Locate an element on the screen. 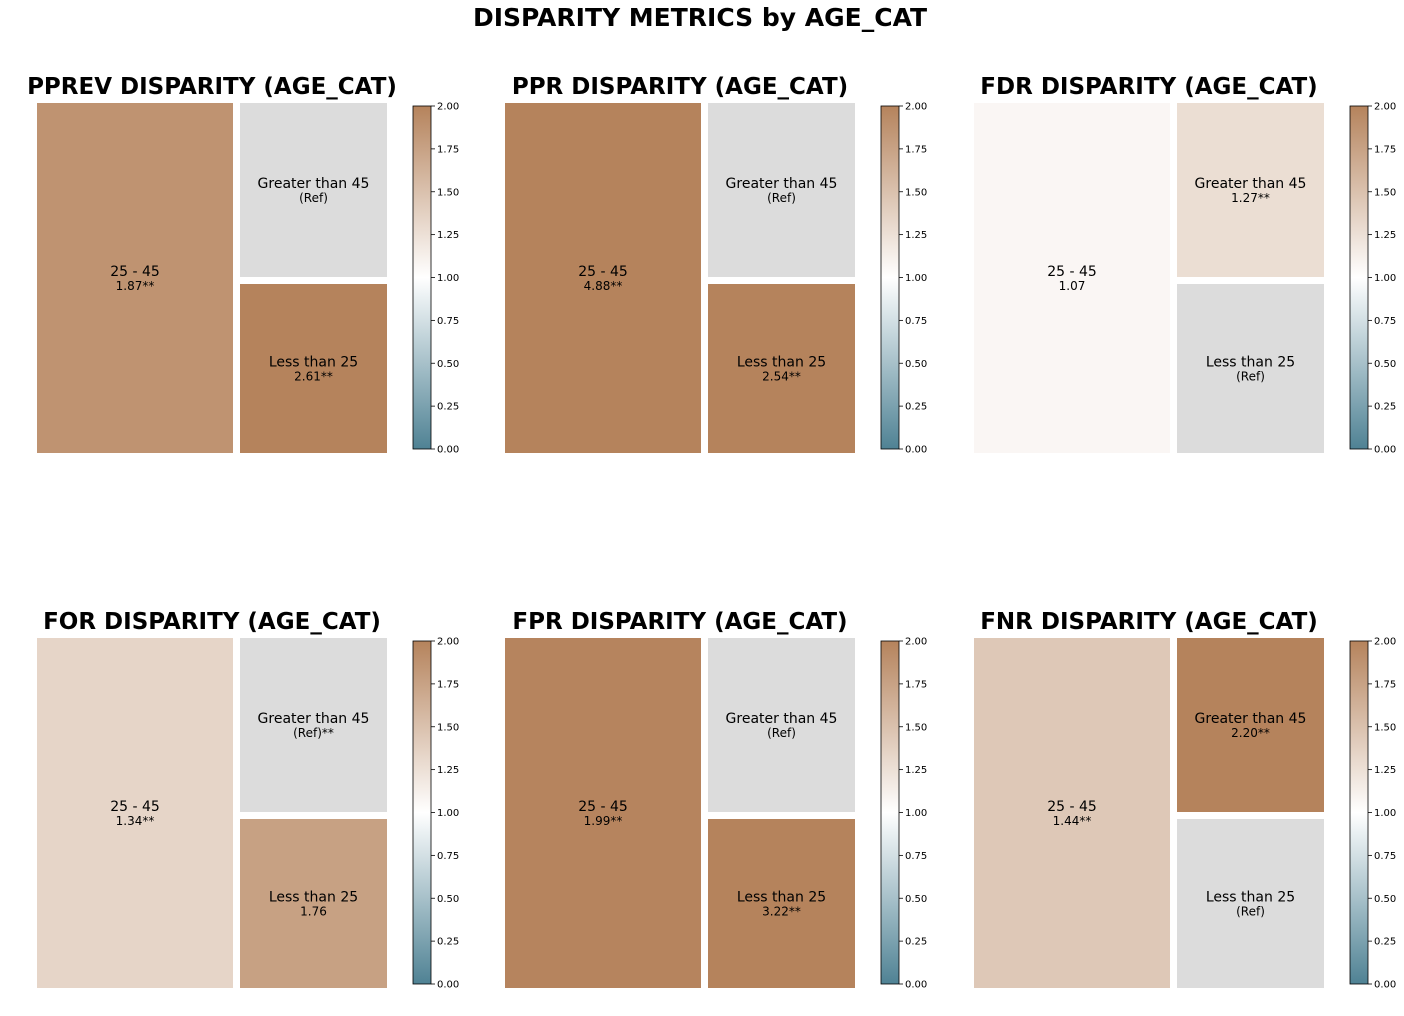 The height and width of the screenshot is (1016, 1404). cell-value: 1.27** is located at coordinates (1250, 198).